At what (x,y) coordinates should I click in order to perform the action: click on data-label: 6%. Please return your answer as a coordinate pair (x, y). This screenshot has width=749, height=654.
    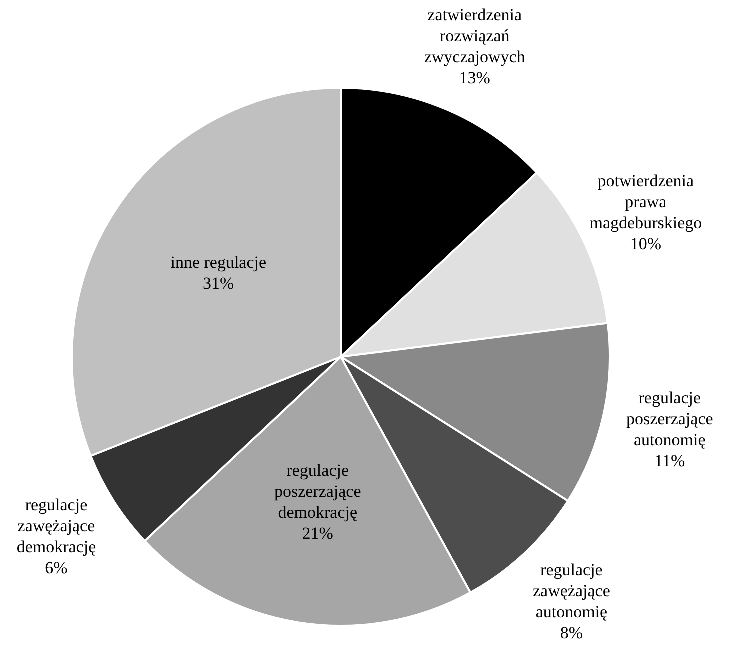
    Looking at the image, I should click on (56, 568).